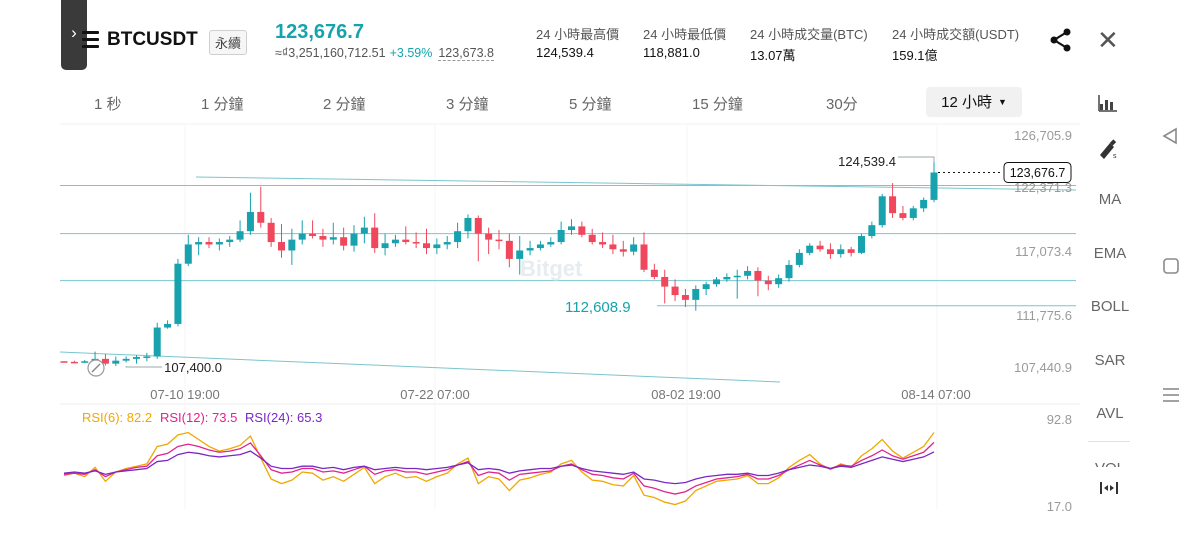 The height and width of the screenshot is (539, 1200). Describe the element at coordinates (1002, 102) in the screenshot. I see `caret-down-icon: ▼` at that location.